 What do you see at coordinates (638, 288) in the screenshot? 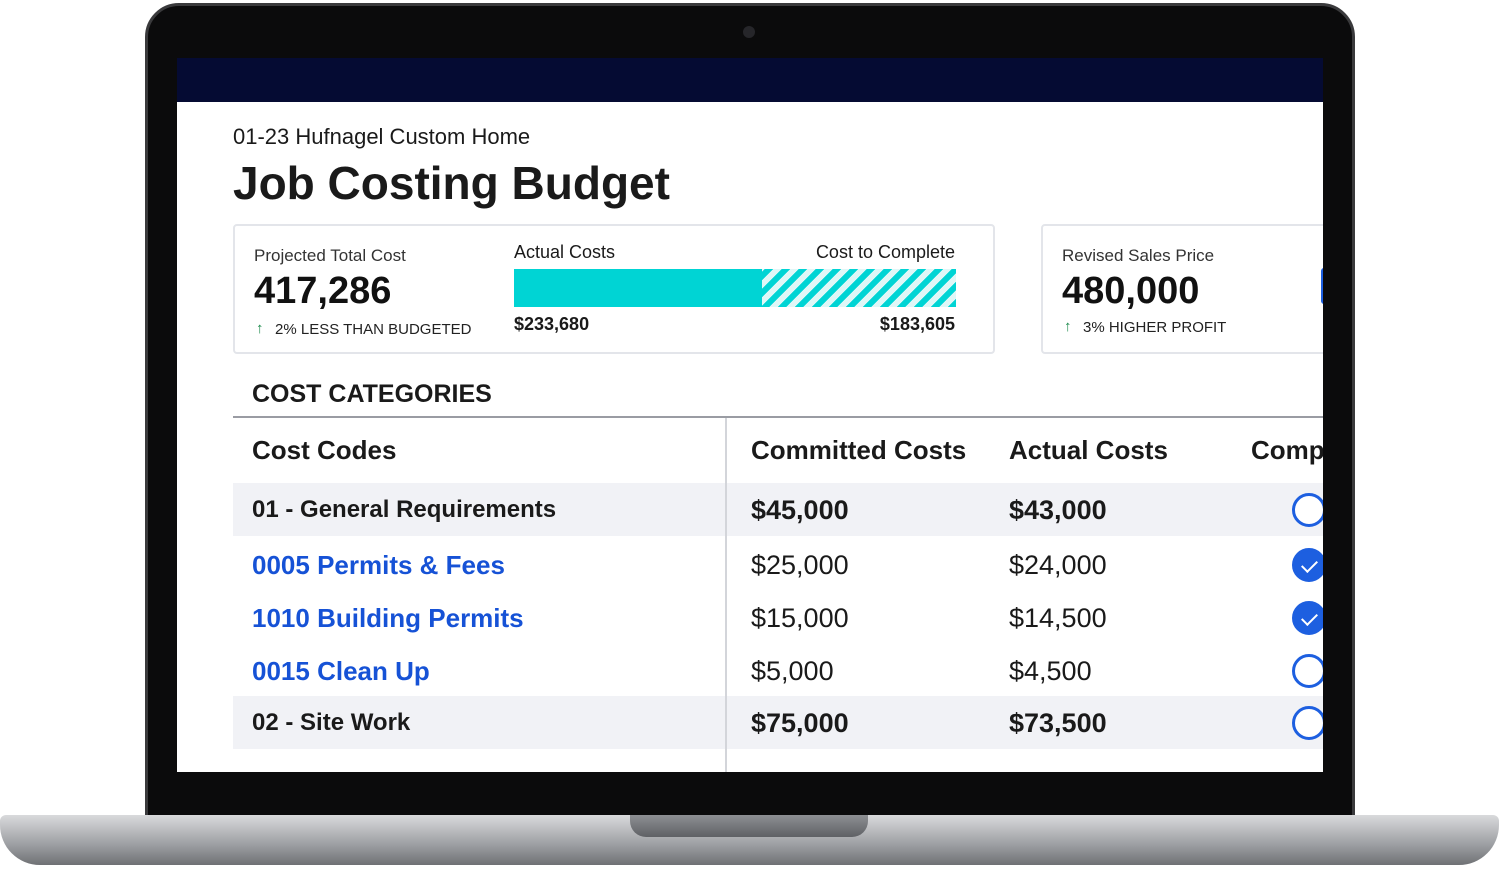
I see `actual-segment` at bounding box center [638, 288].